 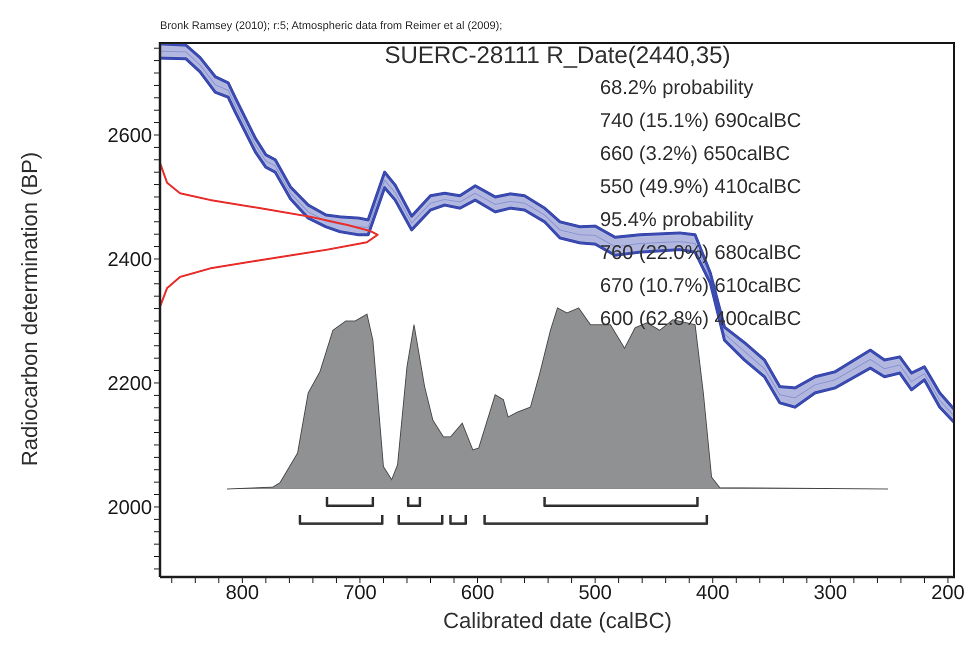 What do you see at coordinates (595, 593) in the screenshot?
I see `x-tick-label: 500` at bounding box center [595, 593].